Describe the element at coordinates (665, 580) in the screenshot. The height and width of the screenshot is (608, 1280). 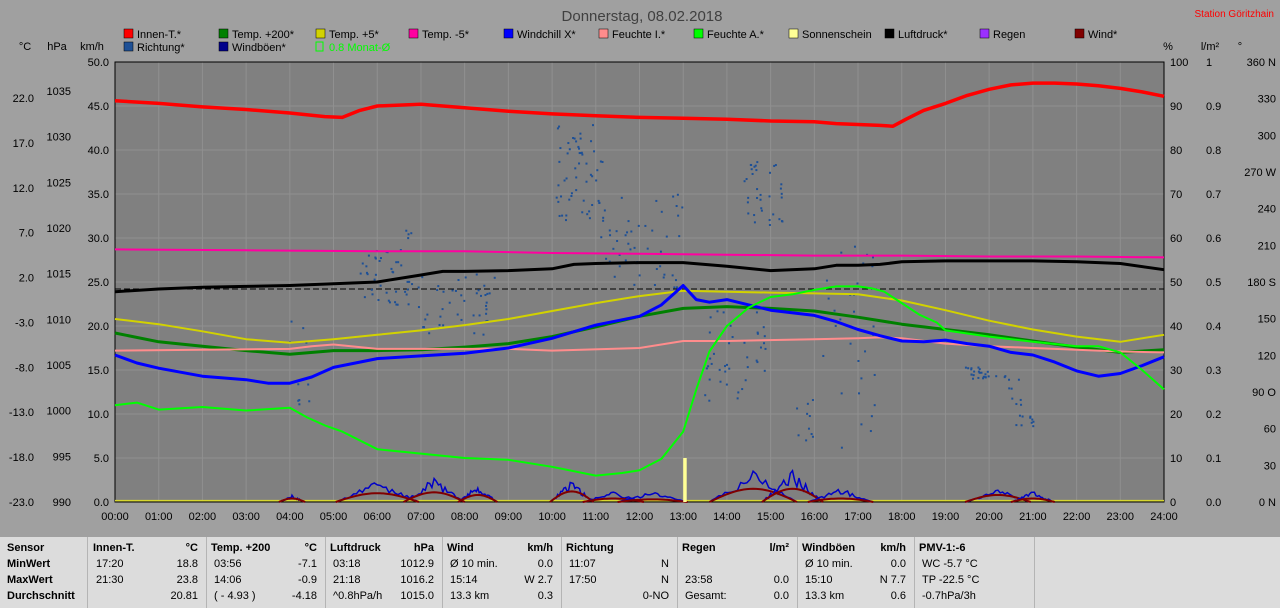
I see `stats-cell-value: N` at that location.